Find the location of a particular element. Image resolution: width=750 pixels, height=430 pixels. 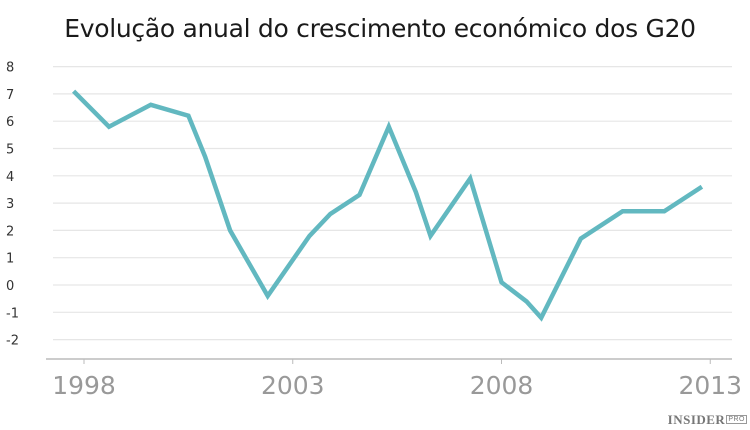

x-tick-label: 2003 is located at coordinates (293, 385).